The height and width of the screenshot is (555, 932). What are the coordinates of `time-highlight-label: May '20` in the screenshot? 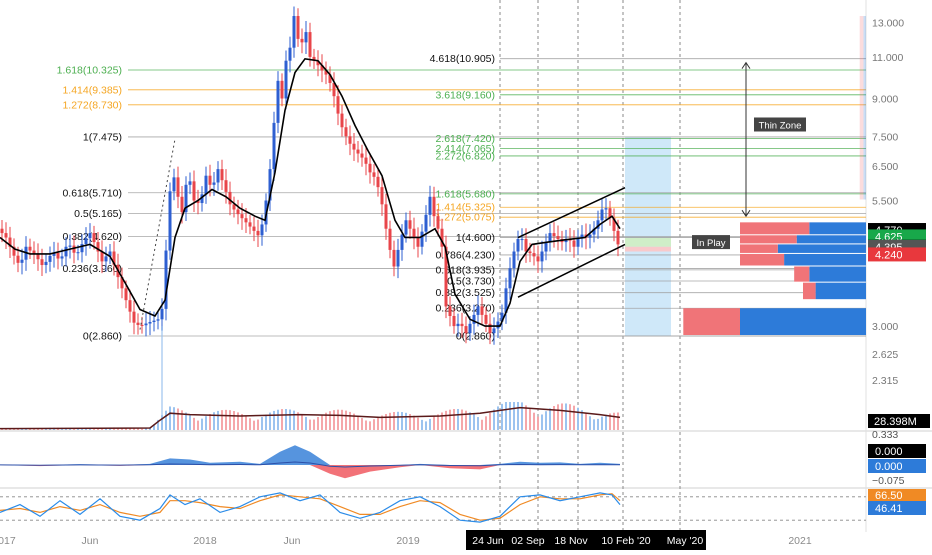 It's located at (685, 541).